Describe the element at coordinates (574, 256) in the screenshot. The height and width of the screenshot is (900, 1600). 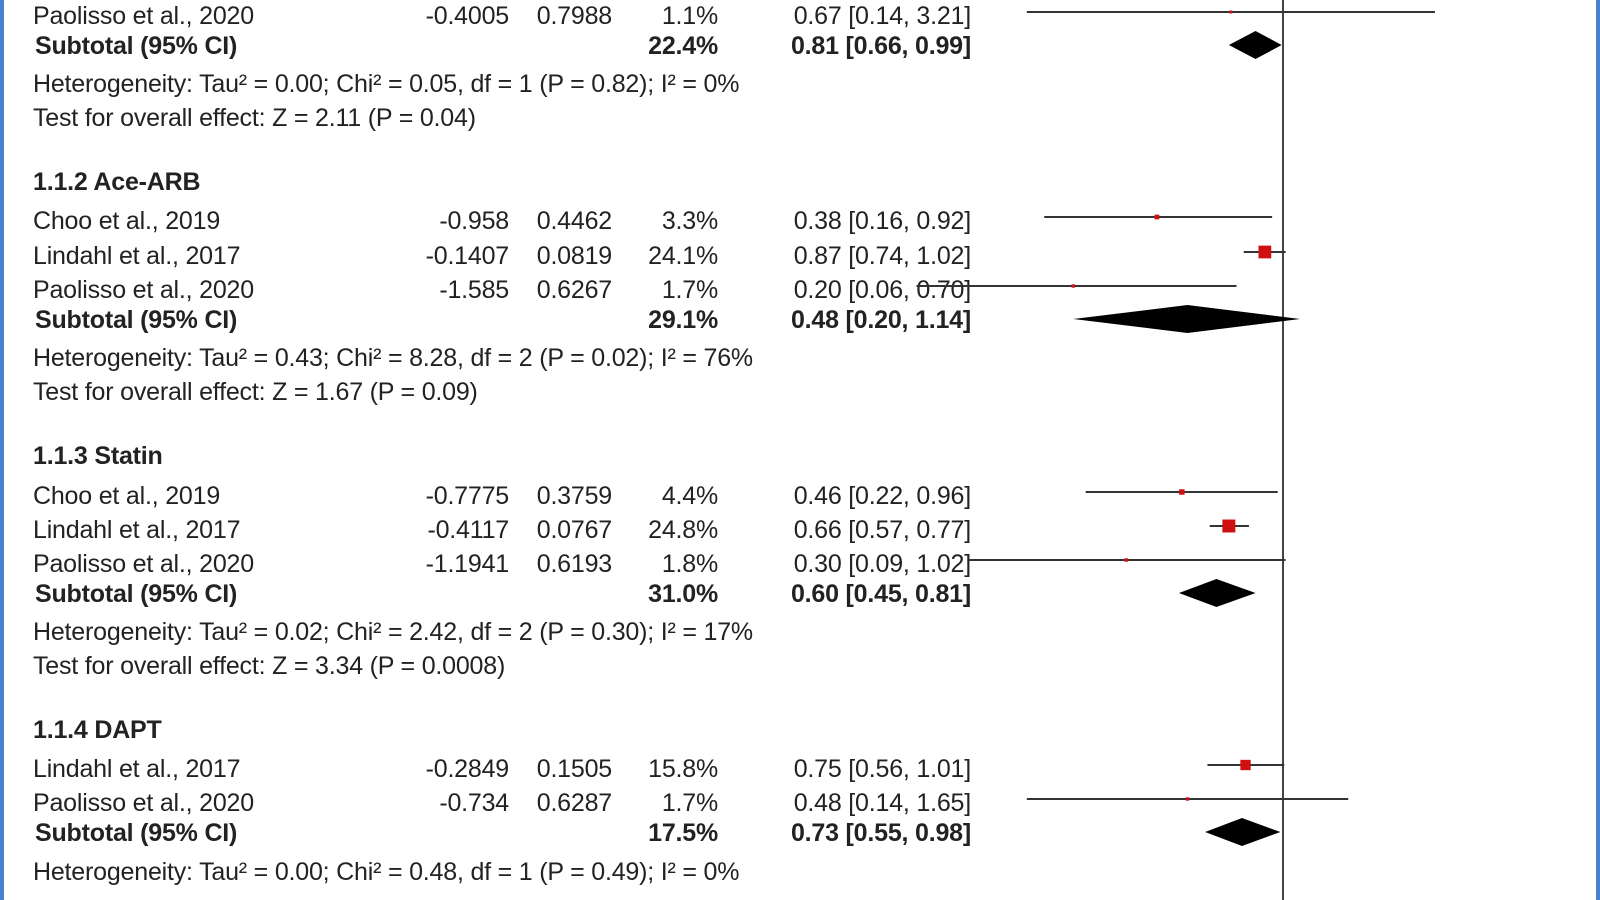
I see `study-se: 0.0819` at that location.